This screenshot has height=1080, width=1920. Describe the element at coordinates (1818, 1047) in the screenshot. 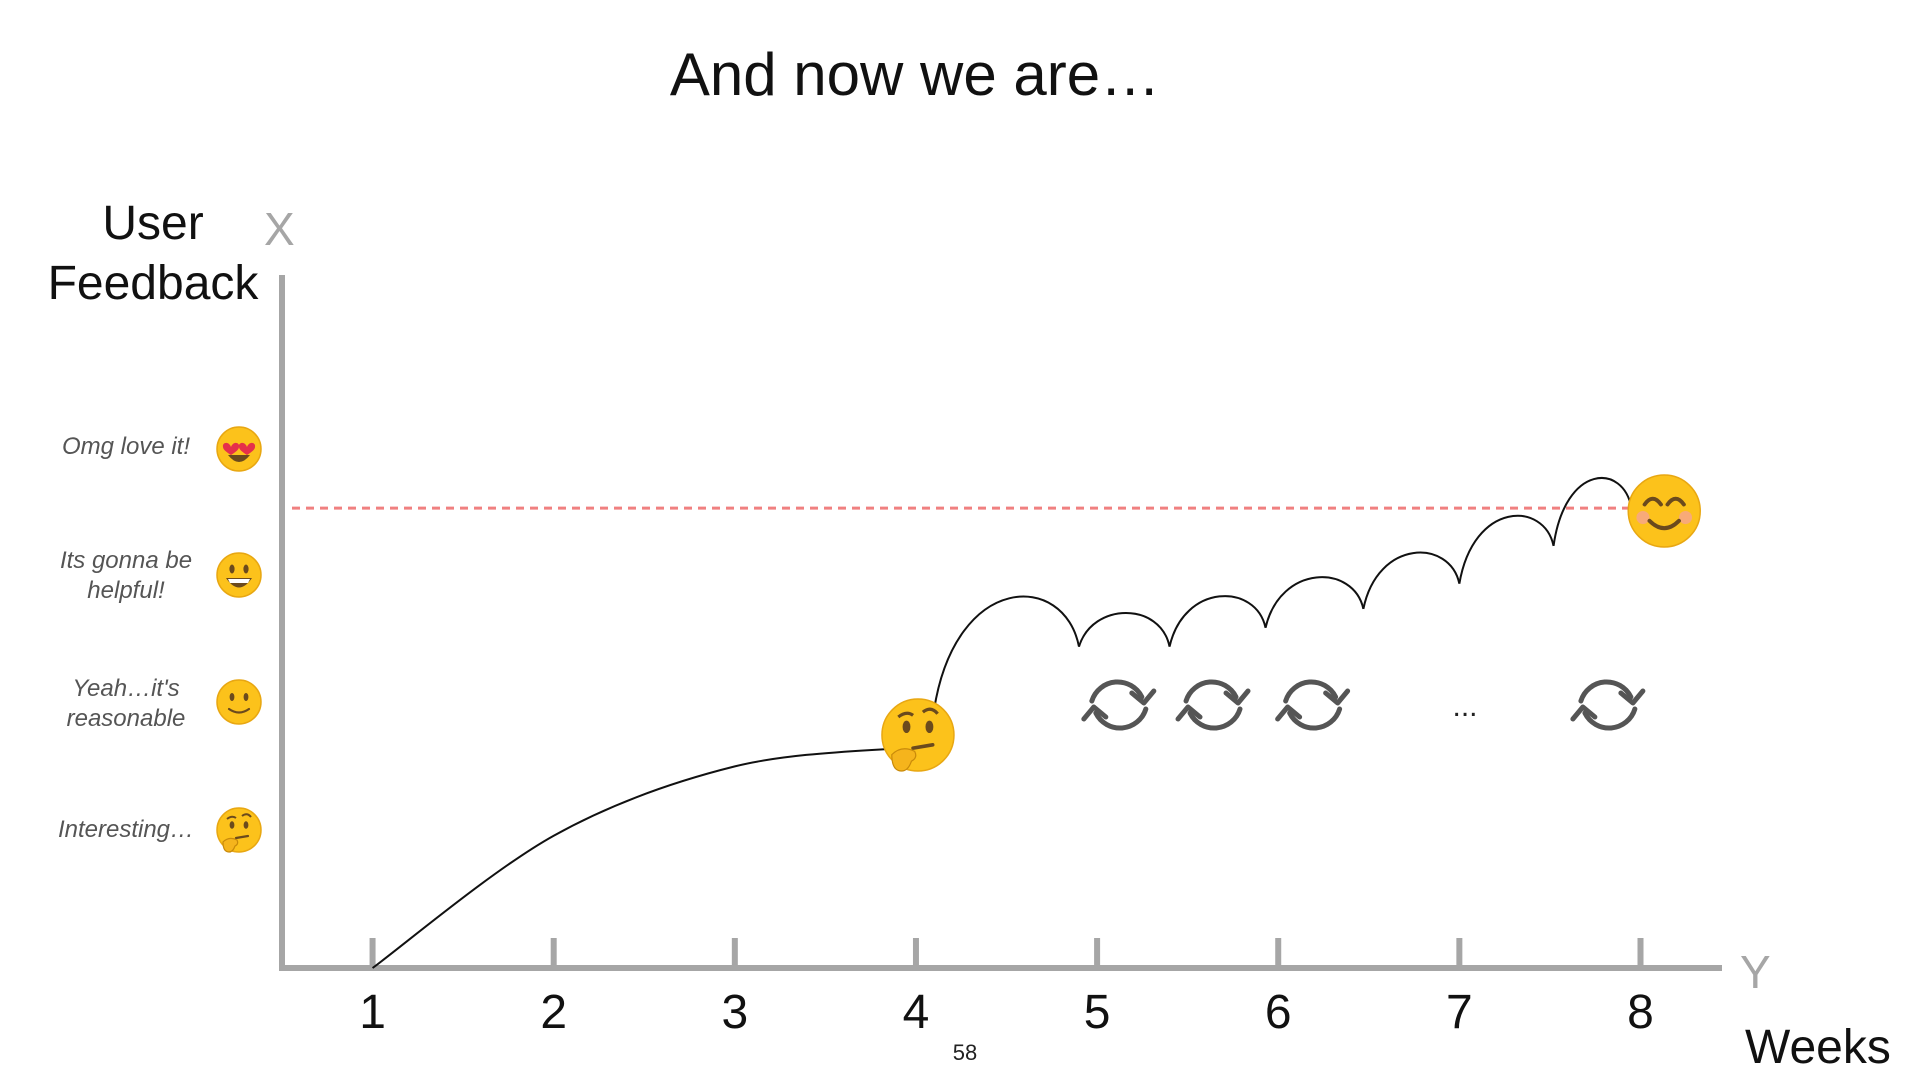

I see `x-axis-title: Weeks` at that location.